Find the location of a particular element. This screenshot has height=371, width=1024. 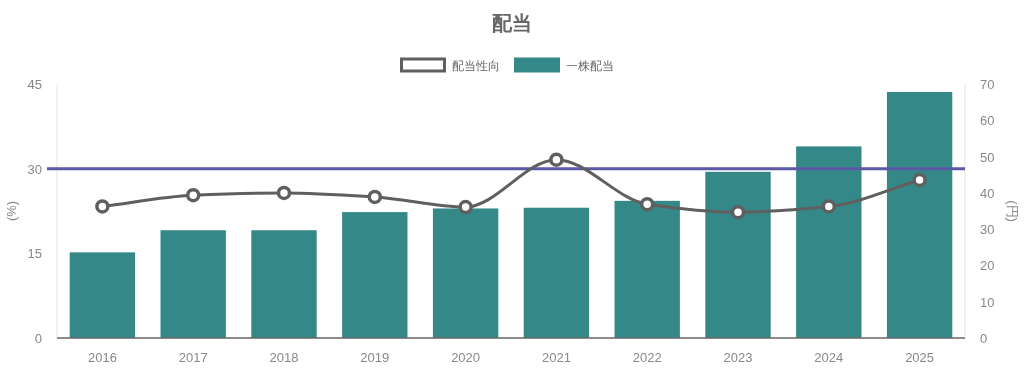

y-tick-label: 45 is located at coordinates (34, 84).